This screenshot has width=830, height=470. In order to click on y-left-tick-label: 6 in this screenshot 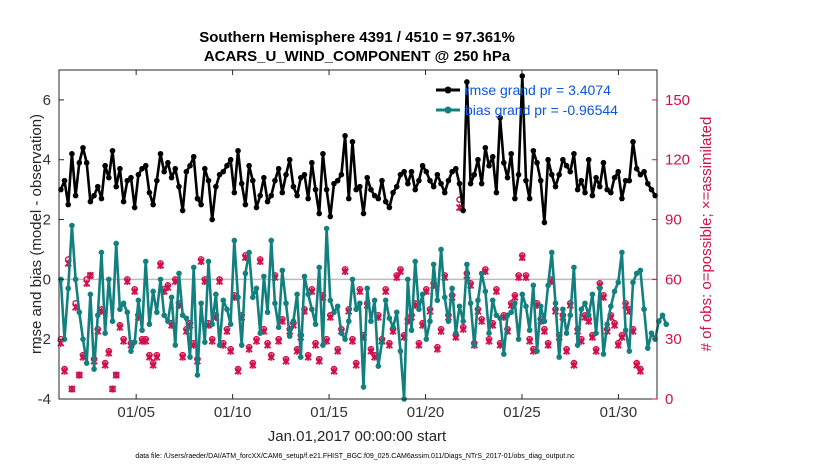, I will do `click(47, 100)`.